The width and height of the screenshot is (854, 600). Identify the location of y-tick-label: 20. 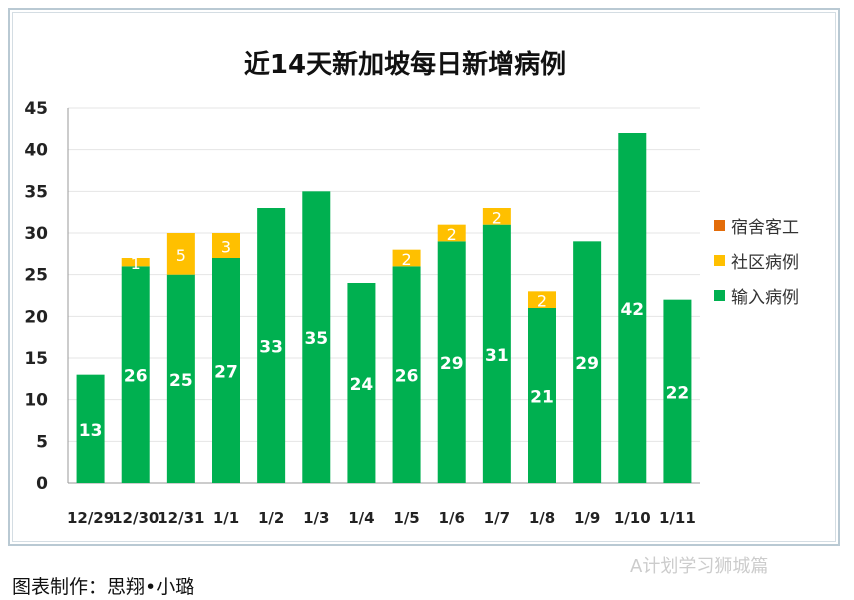
(36, 317).